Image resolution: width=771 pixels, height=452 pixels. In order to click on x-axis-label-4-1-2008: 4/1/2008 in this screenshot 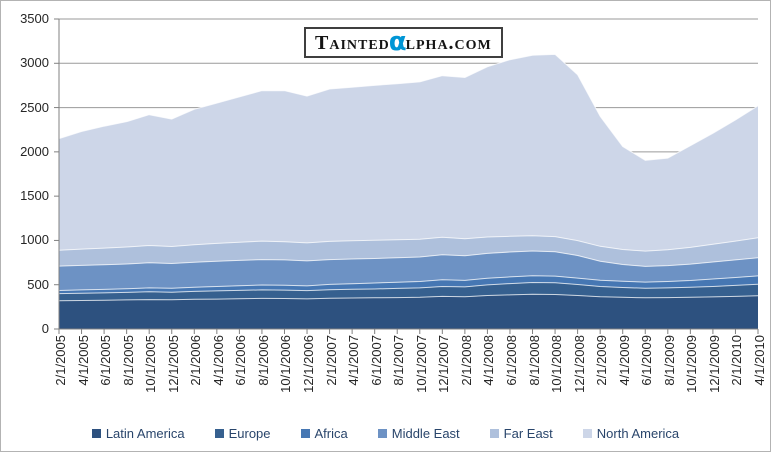, I will do `click(489, 360)`.